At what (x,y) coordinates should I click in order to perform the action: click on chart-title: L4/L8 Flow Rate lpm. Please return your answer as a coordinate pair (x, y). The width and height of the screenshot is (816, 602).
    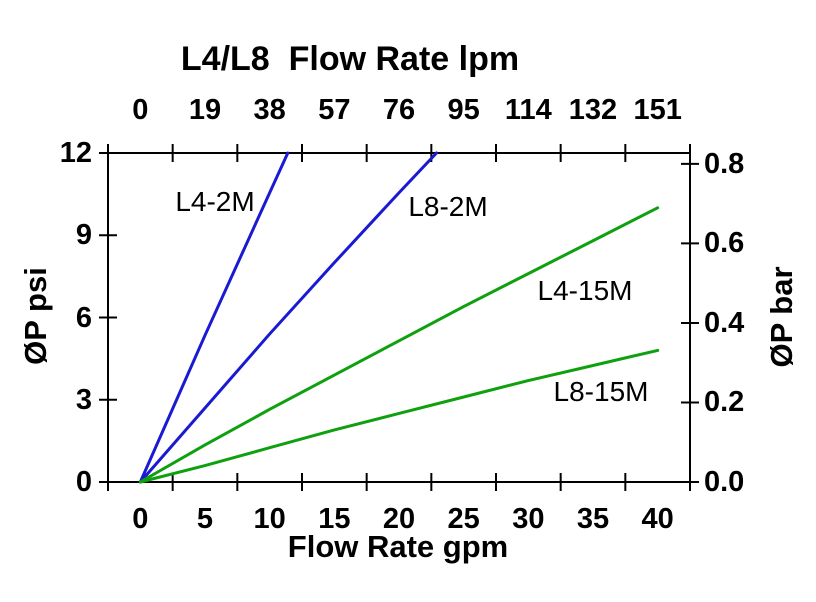
    Looking at the image, I should click on (350, 59).